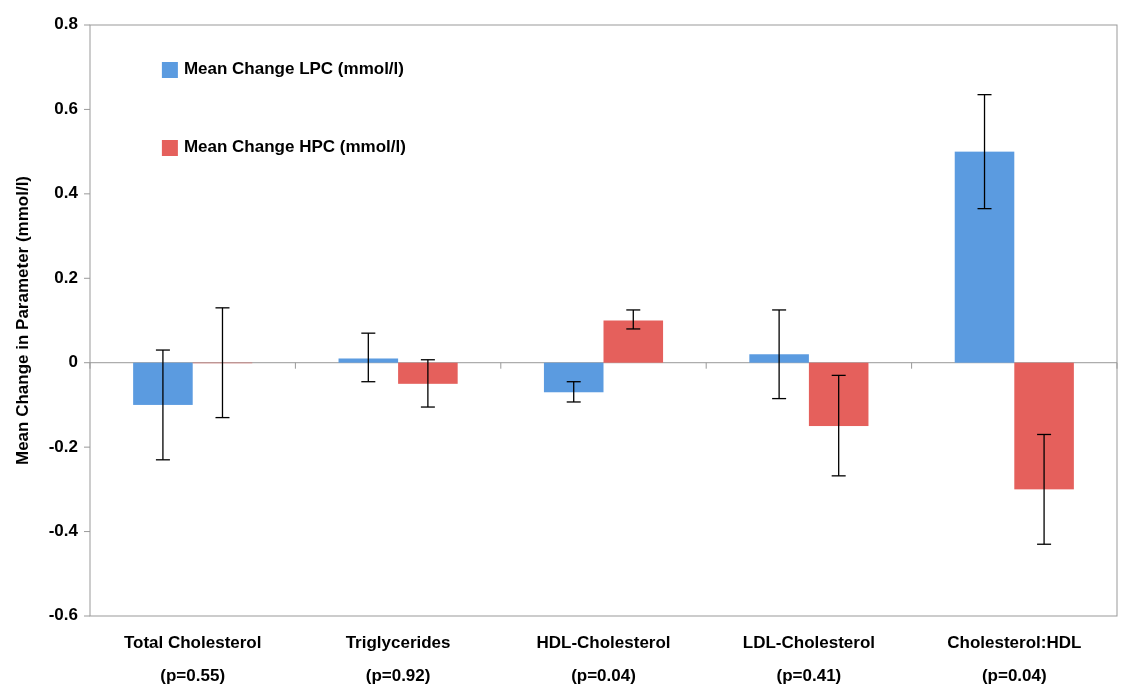 This screenshot has width=1123, height=700. I want to click on y-tick-label: 0.4, so click(66, 193).